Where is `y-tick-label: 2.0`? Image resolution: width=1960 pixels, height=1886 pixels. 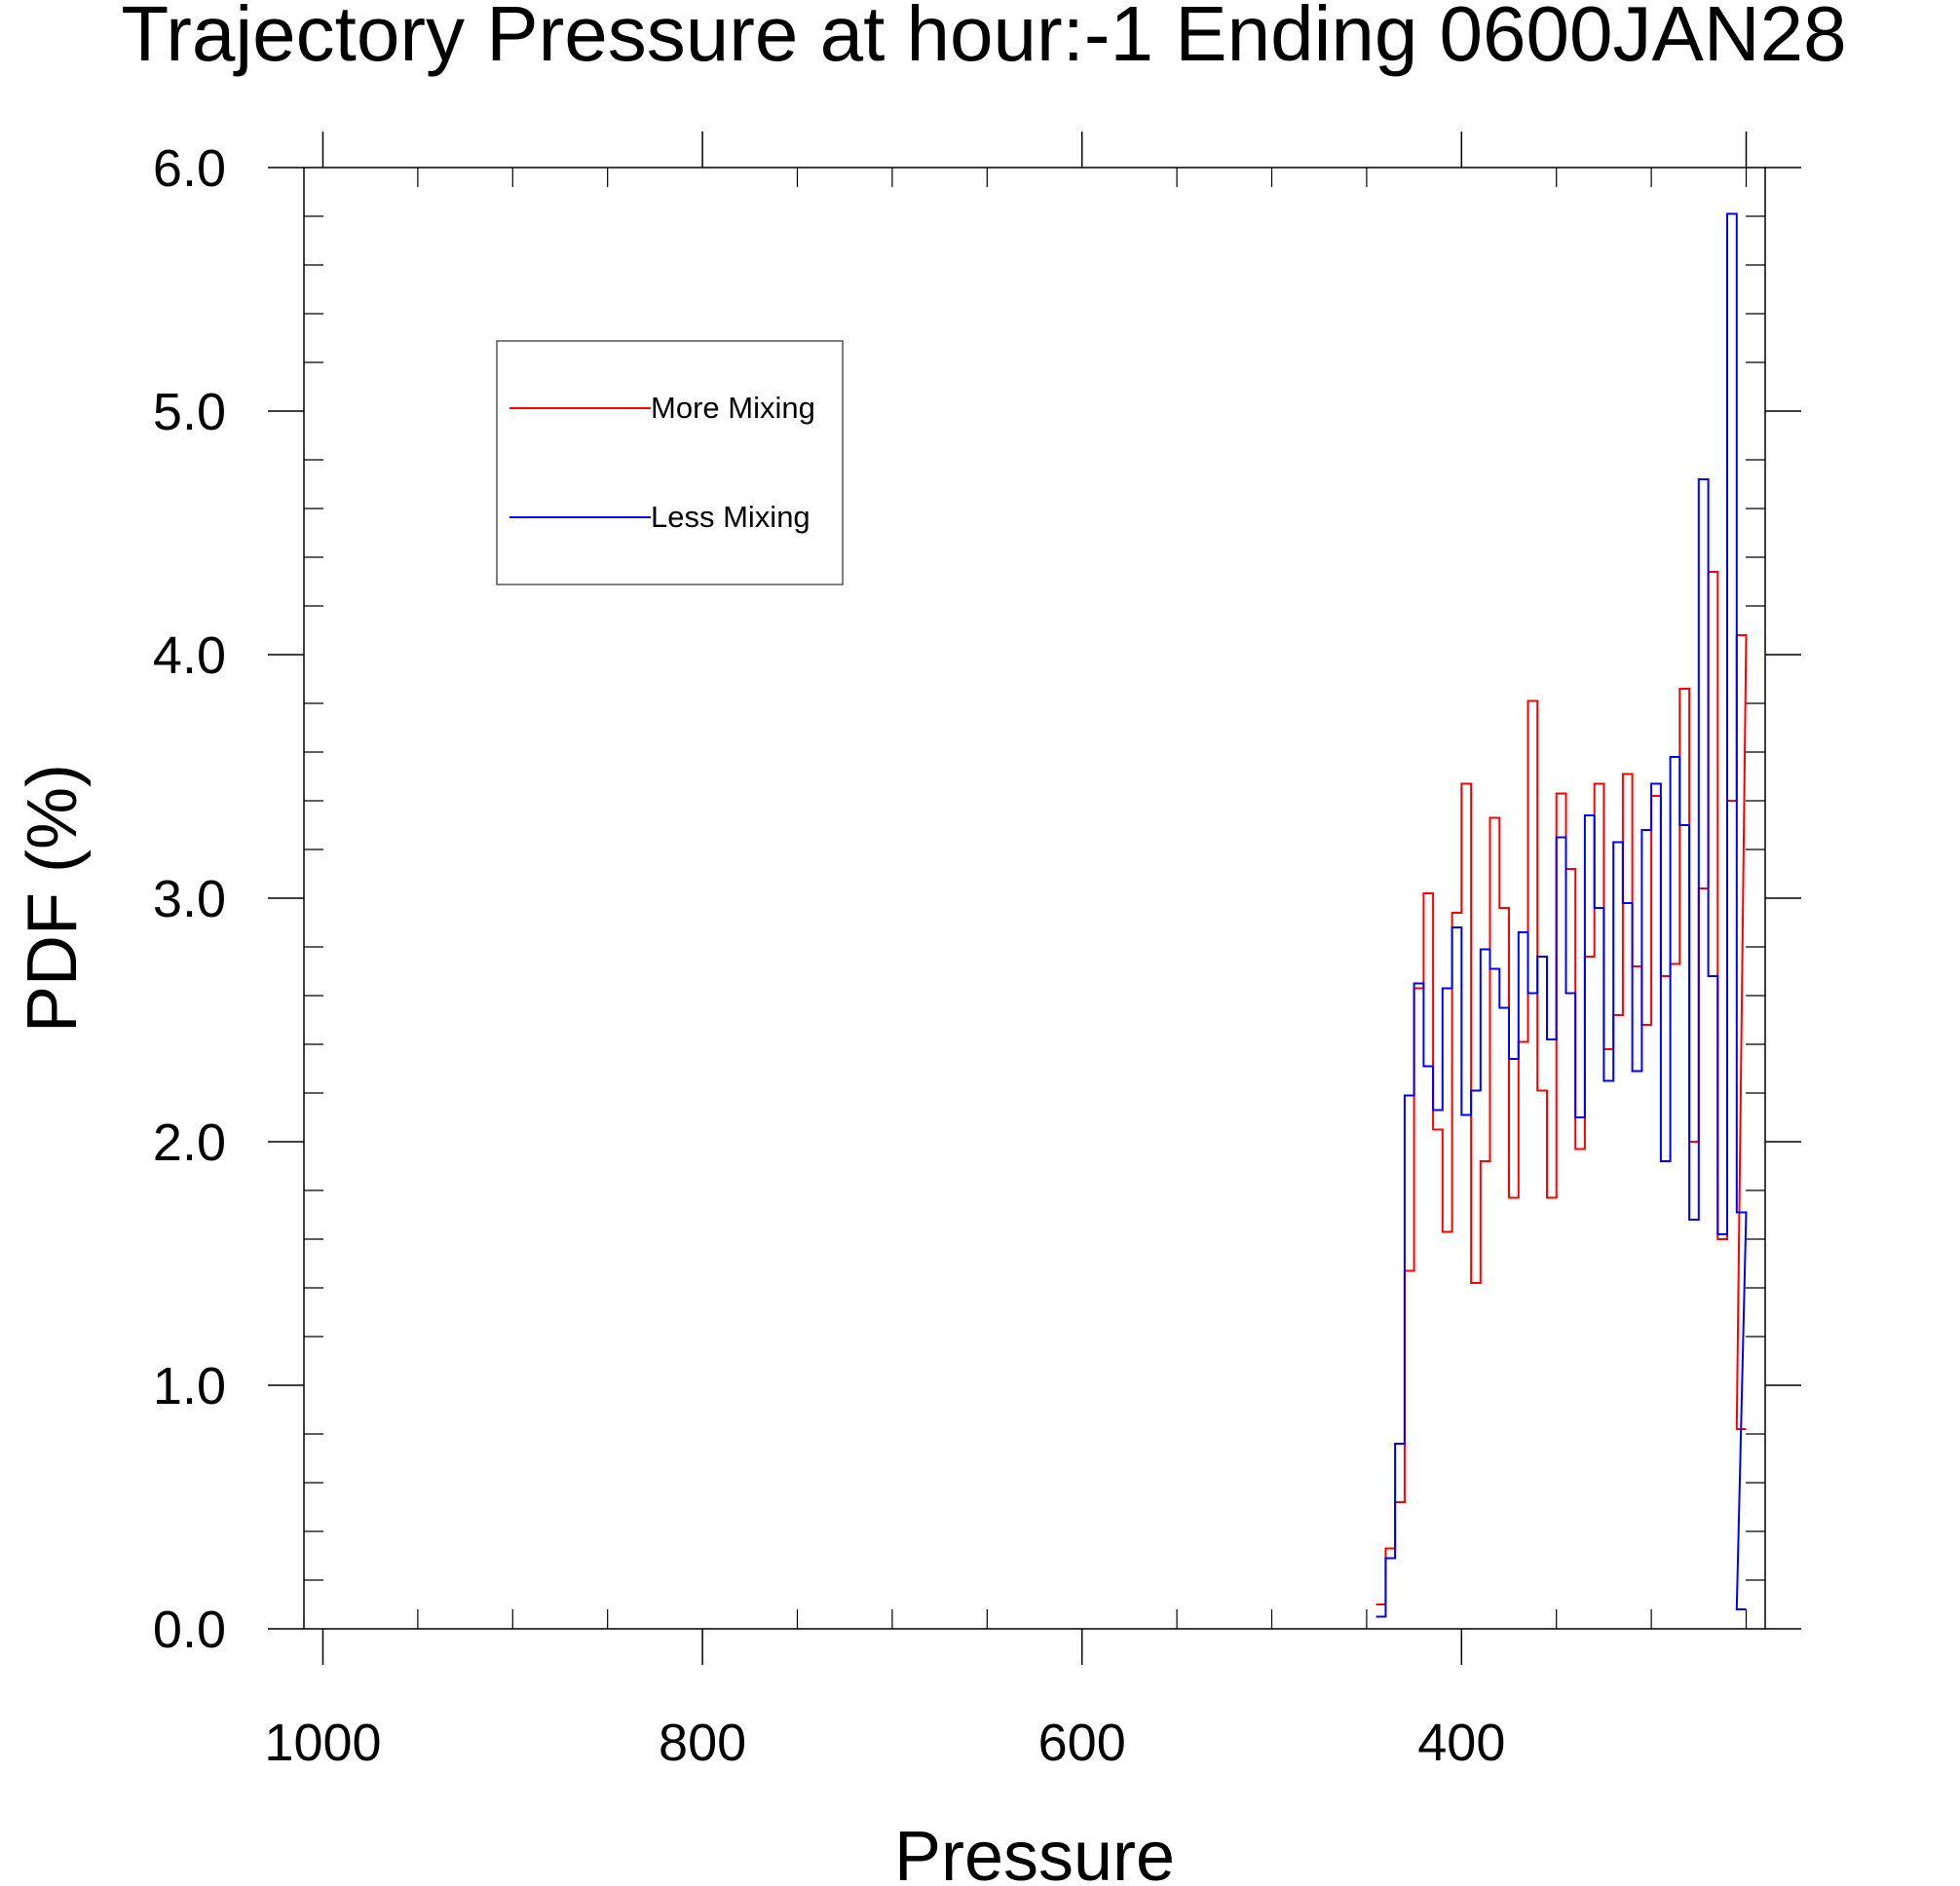 y-tick-label: 2.0 is located at coordinates (189, 1142).